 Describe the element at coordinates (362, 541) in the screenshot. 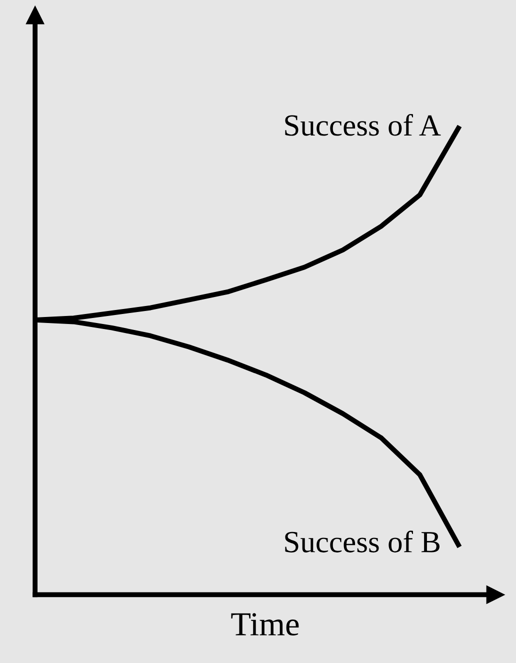

I see `series-label: Success of B` at that location.